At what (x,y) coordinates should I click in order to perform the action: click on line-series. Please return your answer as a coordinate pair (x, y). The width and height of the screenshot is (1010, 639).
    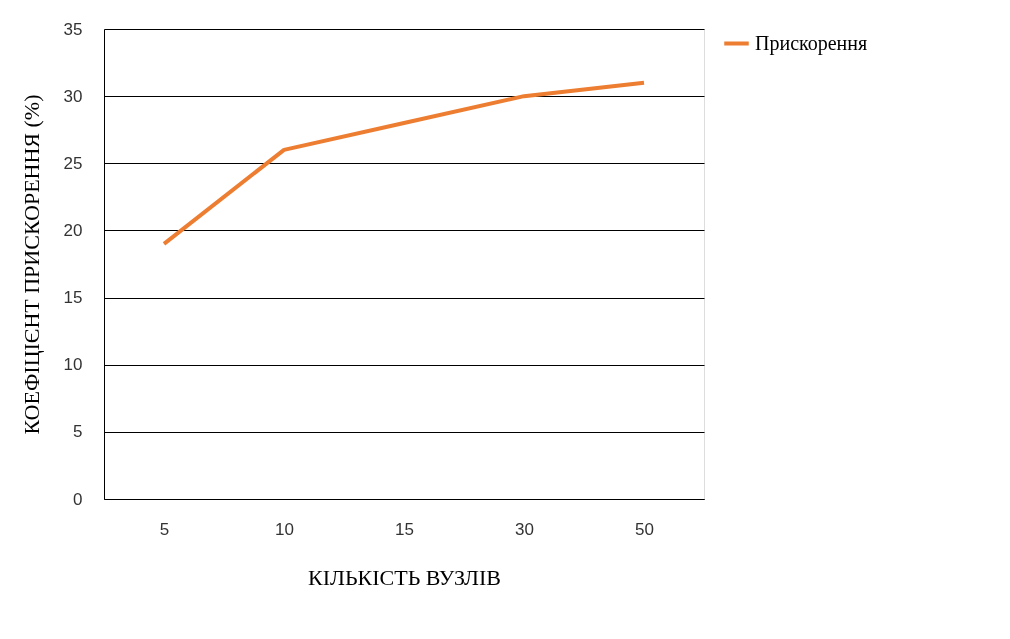
    Looking at the image, I should click on (404, 163).